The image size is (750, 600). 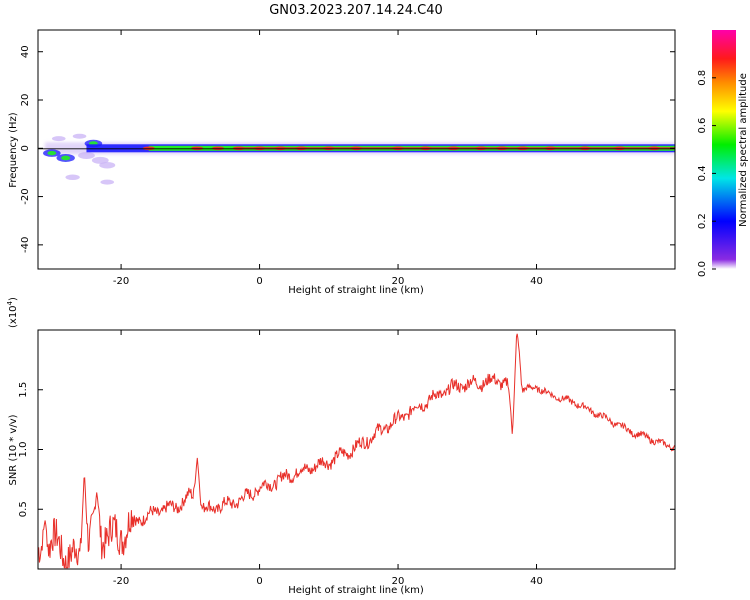 I want to click on colorbar-tick-label: 0.8, so click(x=702, y=78).